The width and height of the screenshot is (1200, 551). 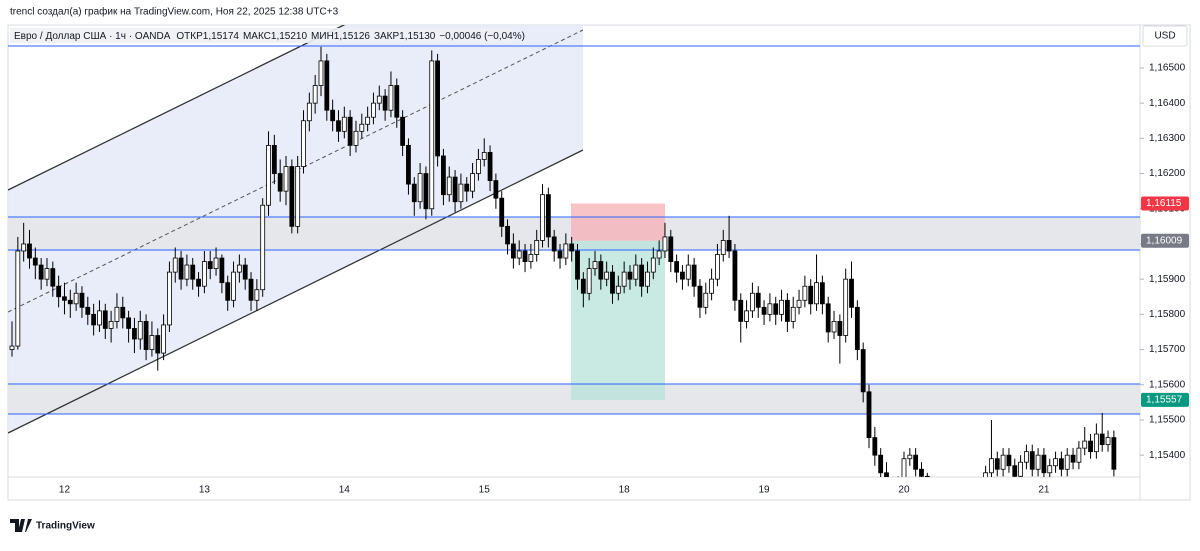 I want to click on y-tick-label: 1,15800, so click(x=1167, y=314).